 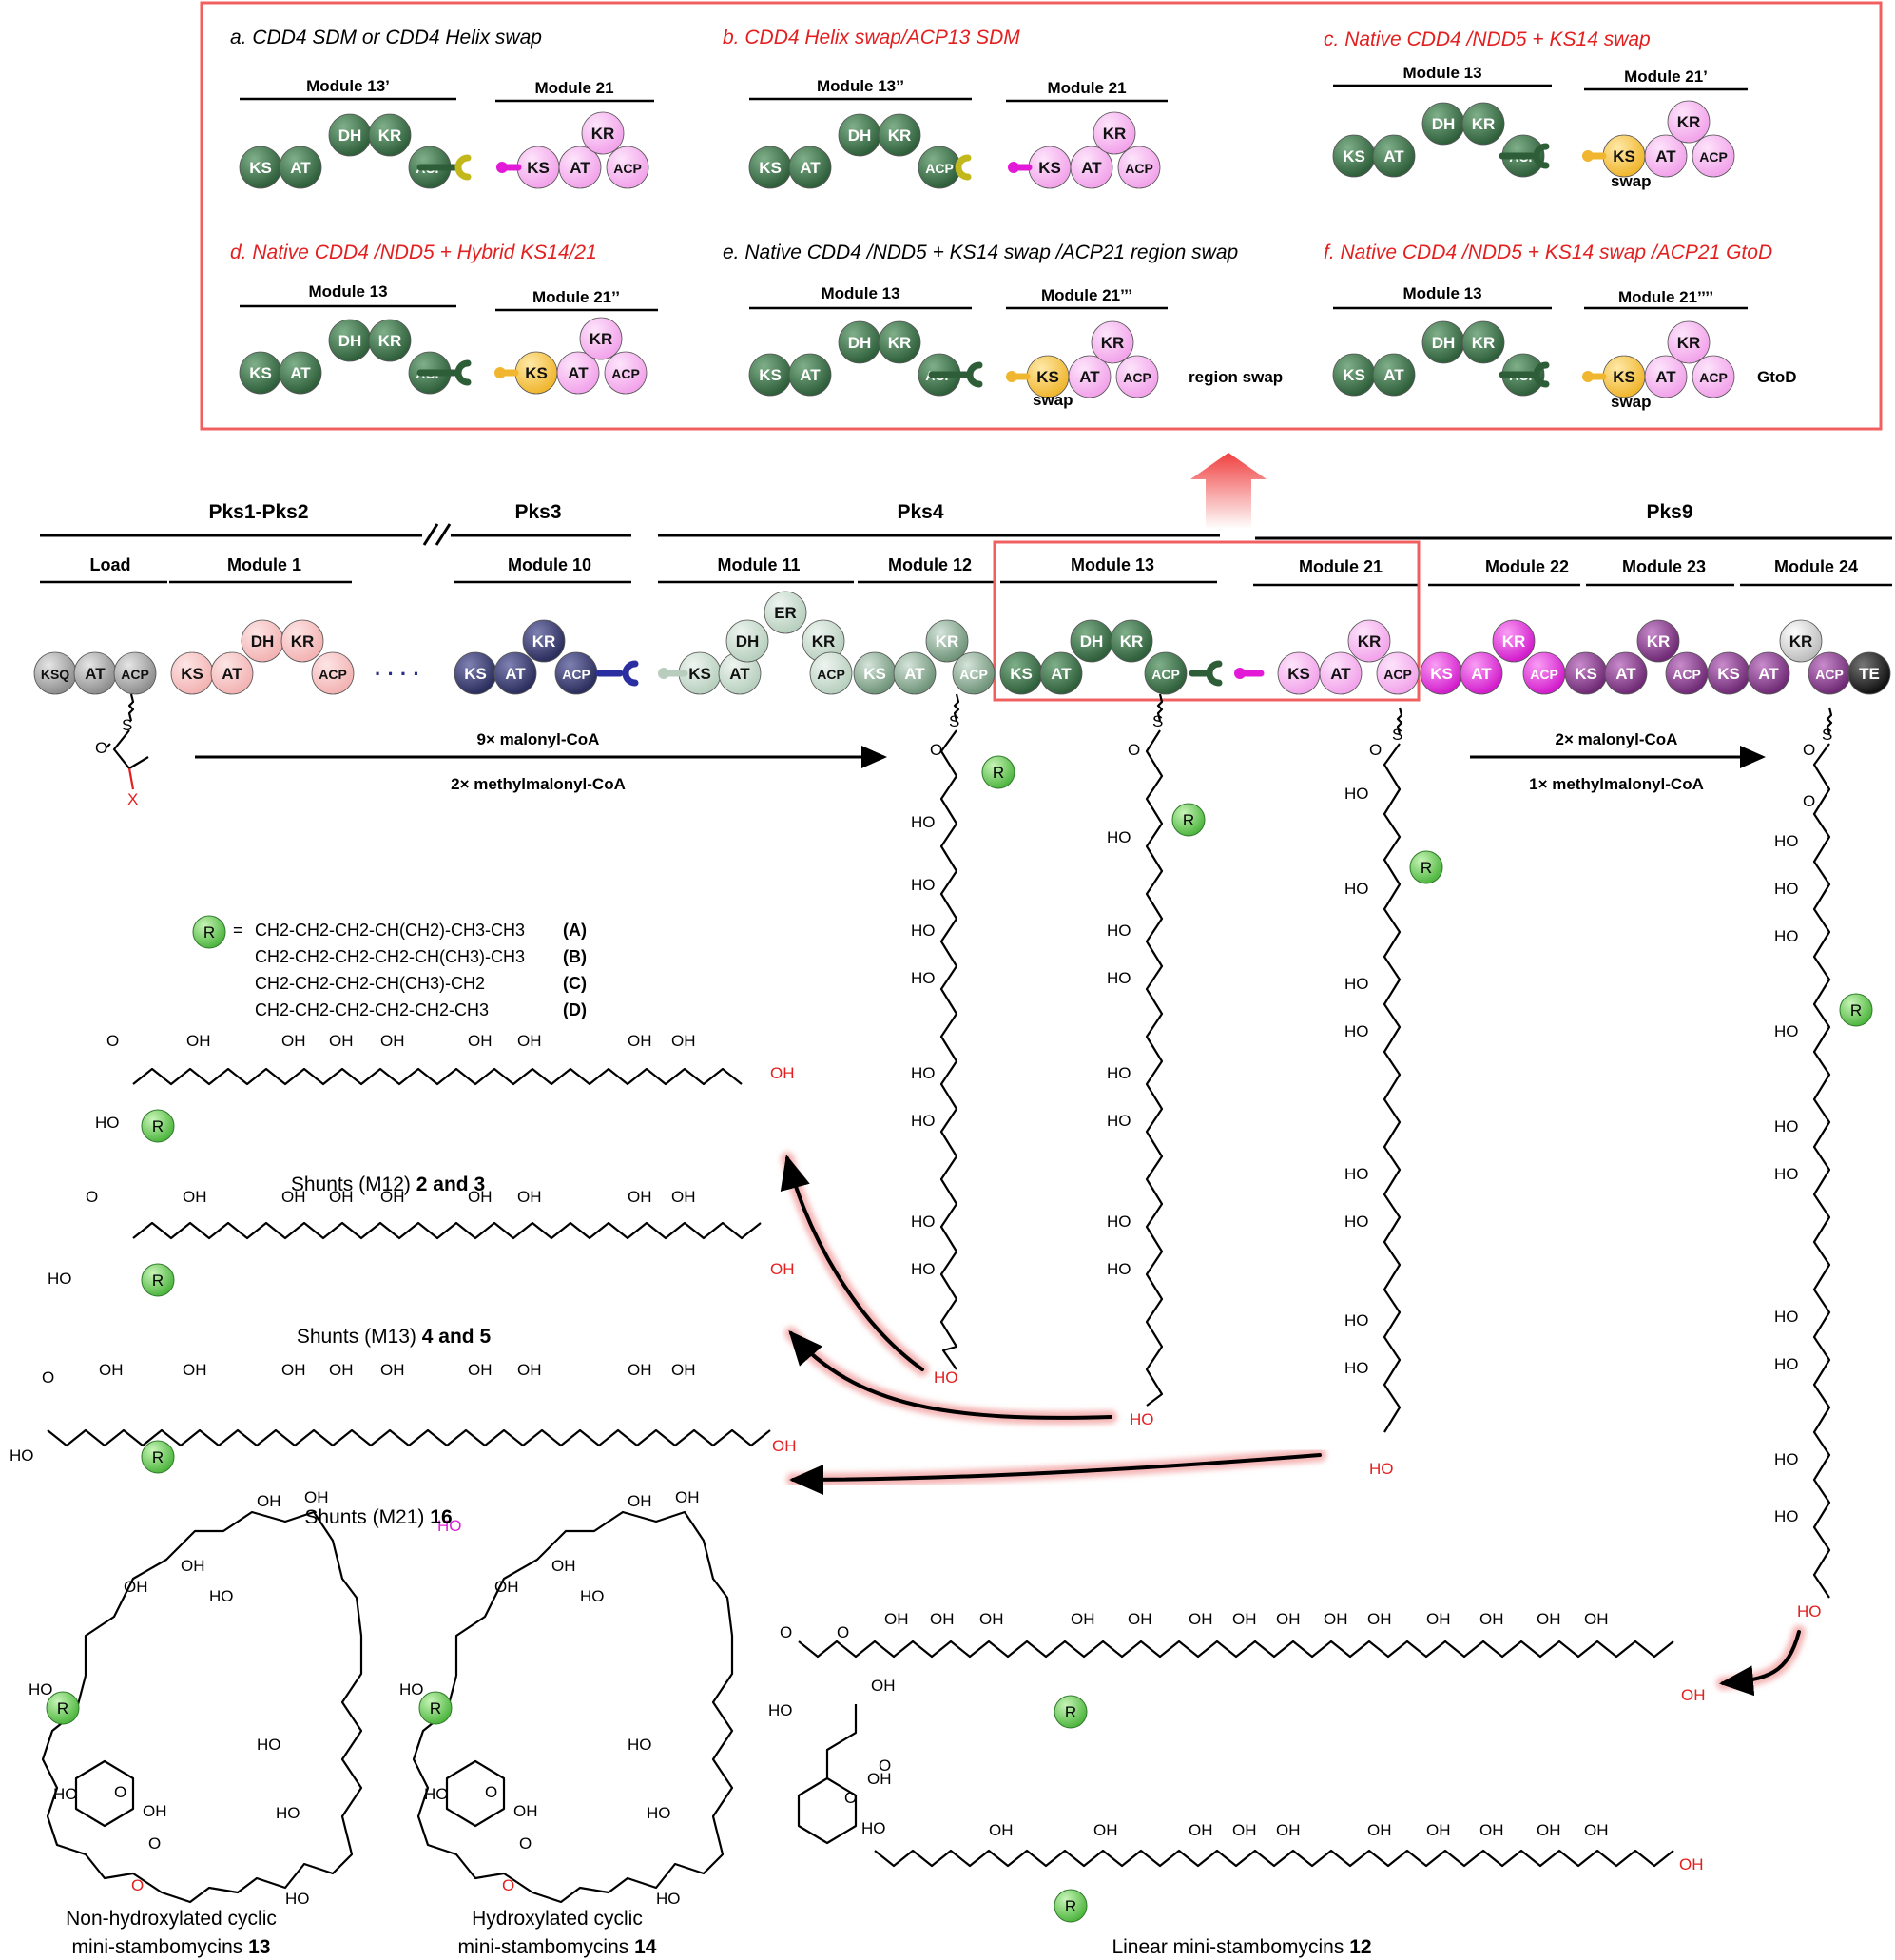 I want to click on mc14-oh-ring: OH, so click(x=526, y=1811).